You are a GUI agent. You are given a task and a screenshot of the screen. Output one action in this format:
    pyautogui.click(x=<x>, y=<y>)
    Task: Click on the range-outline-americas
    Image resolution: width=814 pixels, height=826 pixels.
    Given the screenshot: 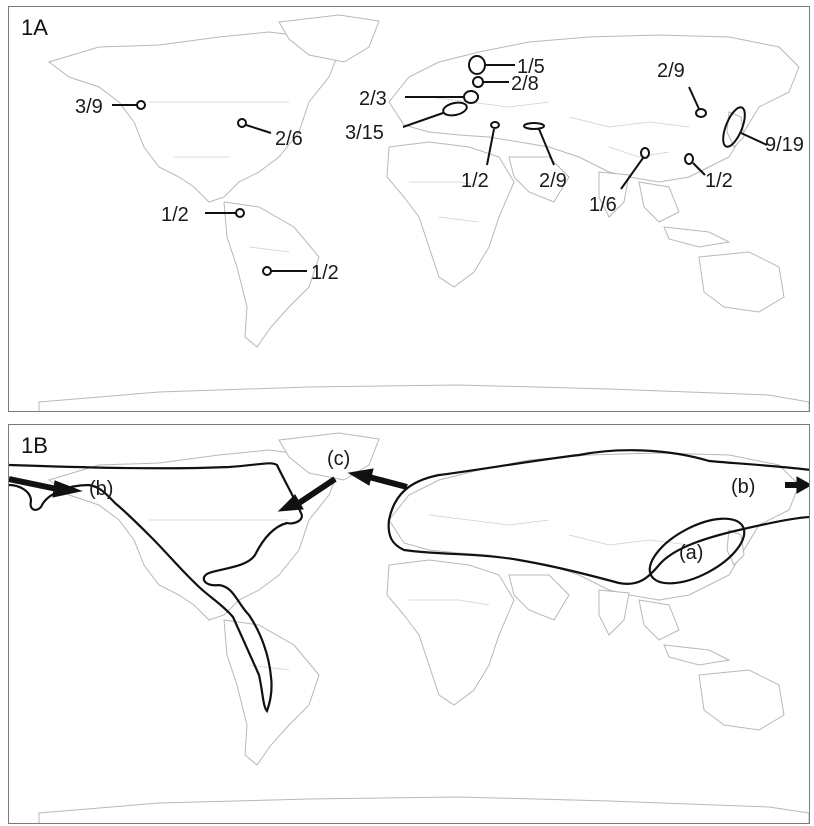 What is the action you would take?
    pyautogui.click(x=156, y=588)
    